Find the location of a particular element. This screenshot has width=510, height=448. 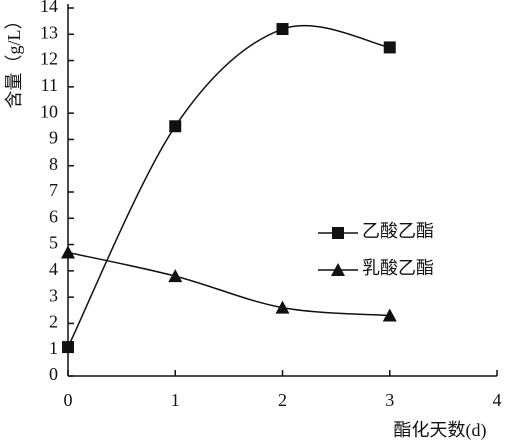

y-axis-label: 含量（g/L） is located at coordinates (14, 60).